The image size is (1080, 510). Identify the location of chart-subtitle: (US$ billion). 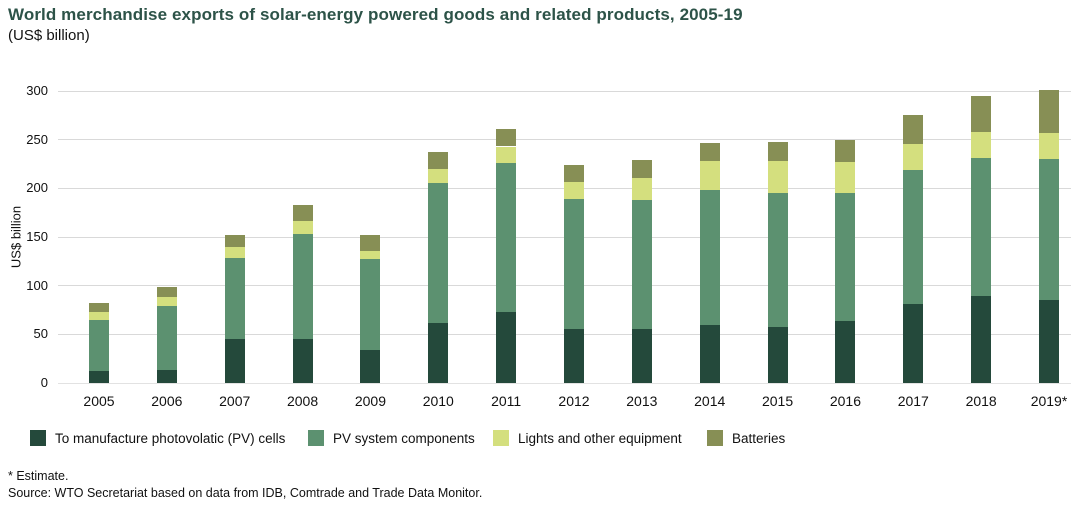
(49, 35).